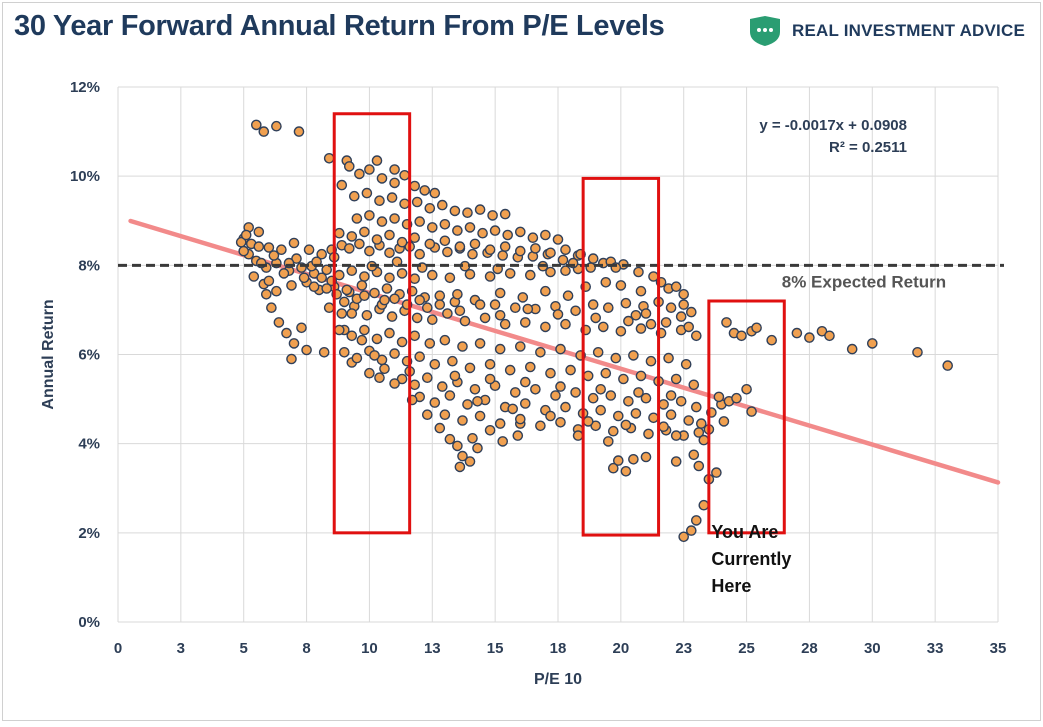 The width and height of the screenshot is (1043, 727). Describe the element at coordinates (765, 31) in the screenshot. I see `brand-shield-icon` at that location.